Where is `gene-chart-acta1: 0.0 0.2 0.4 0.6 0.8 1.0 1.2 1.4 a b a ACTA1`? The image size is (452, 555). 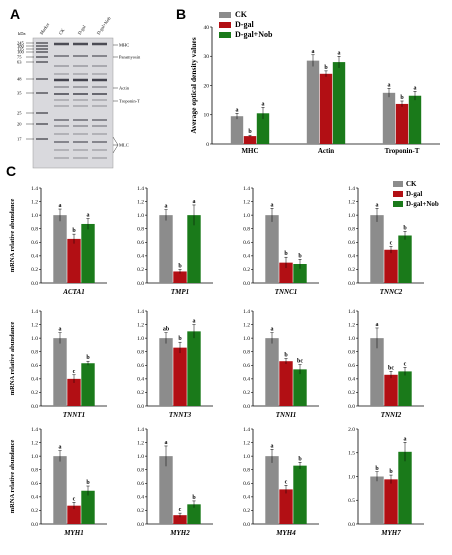
gene-chart-acta1: 0.0 0.2 0.4 0.6 0.8 1.0 1.2 1.4 a b a ACTA1 is located at coordinates (69, 241).